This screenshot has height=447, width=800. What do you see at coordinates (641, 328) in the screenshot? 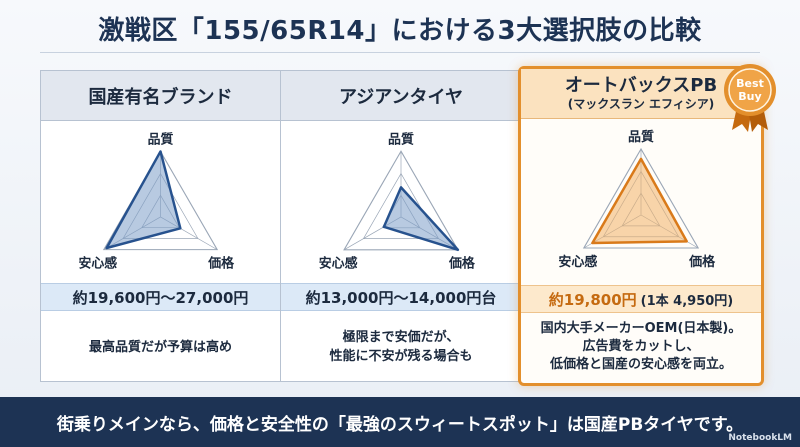
I see `desc-line: 国内大手メーカーOEM(日本製)。` at bounding box center [641, 328].